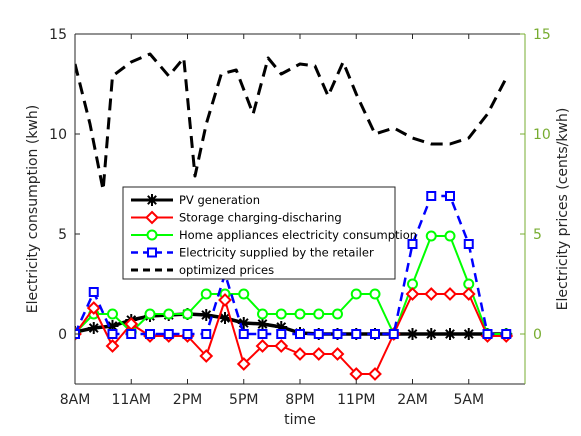 This screenshot has height=436, width=581. Describe the element at coordinates (542, 35) in the screenshot. I see `y-tick-label-right: 15` at that location.